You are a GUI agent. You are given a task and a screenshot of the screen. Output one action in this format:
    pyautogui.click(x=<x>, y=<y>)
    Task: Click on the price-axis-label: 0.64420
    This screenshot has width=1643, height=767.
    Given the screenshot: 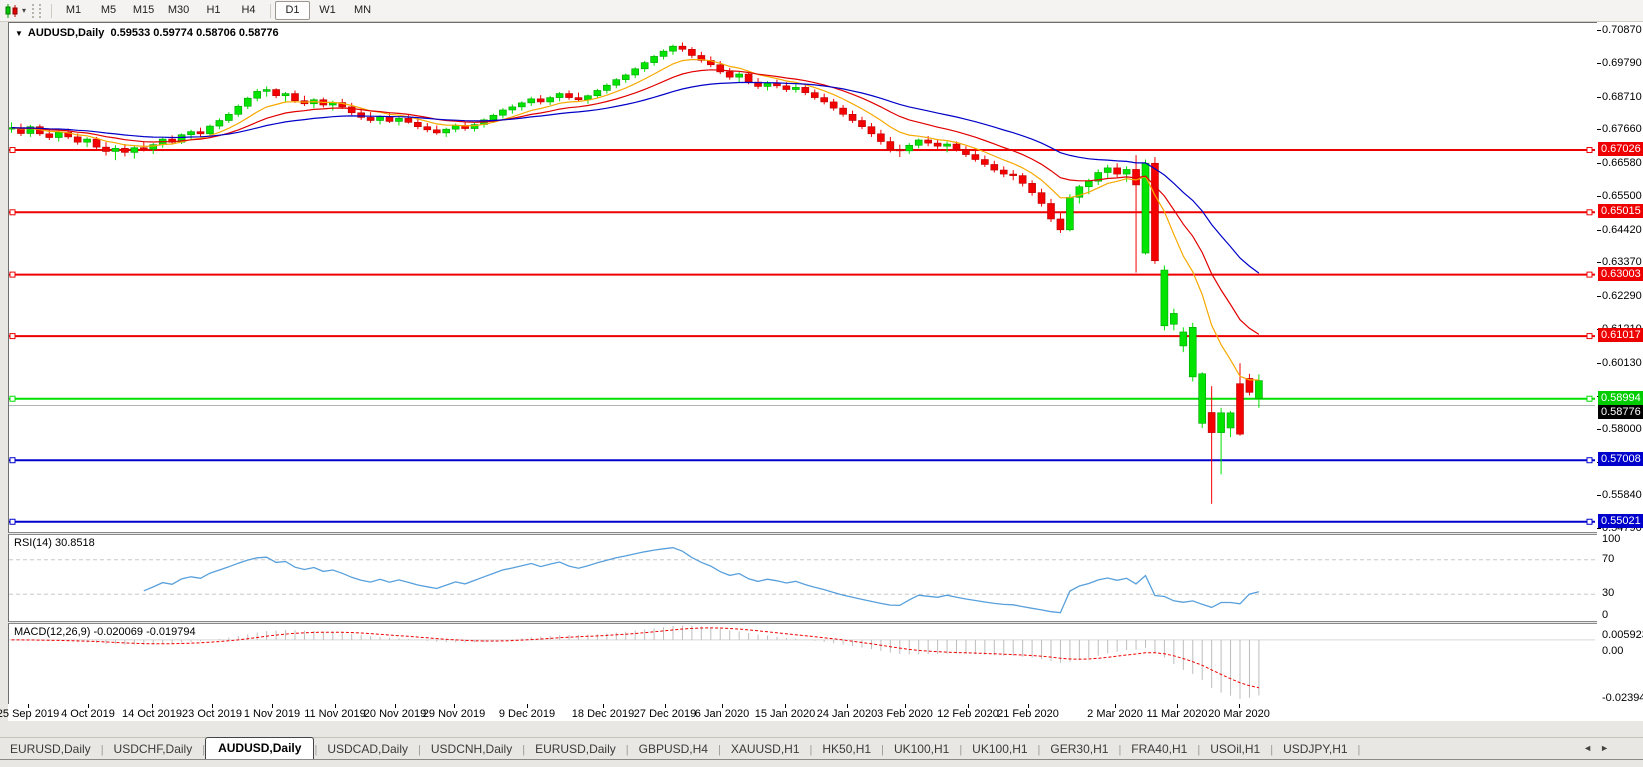 What is the action you would take?
    pyautogui.click(x=1622, y=229)
    